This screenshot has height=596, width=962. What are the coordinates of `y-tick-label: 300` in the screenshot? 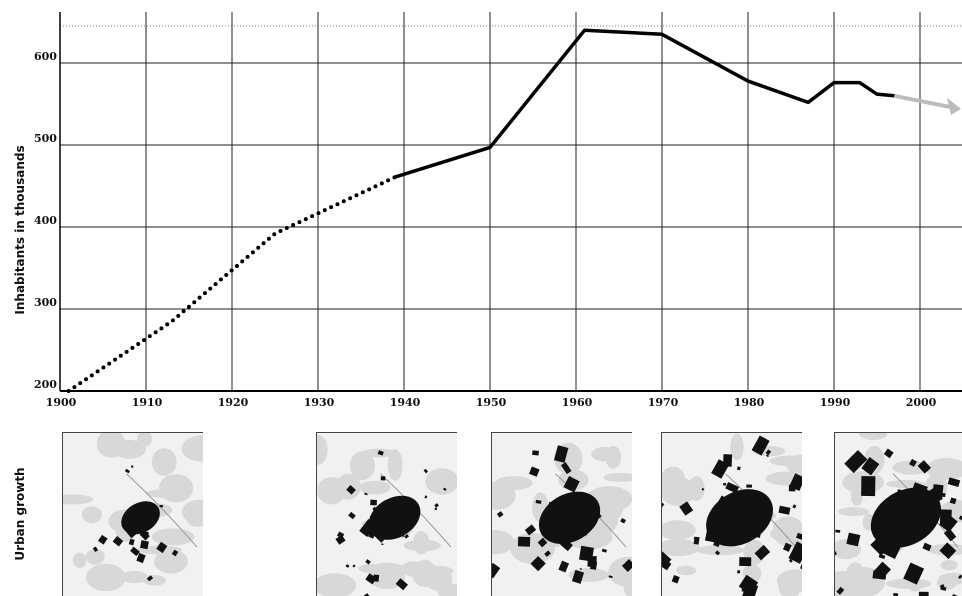 It's located at (45, 302).